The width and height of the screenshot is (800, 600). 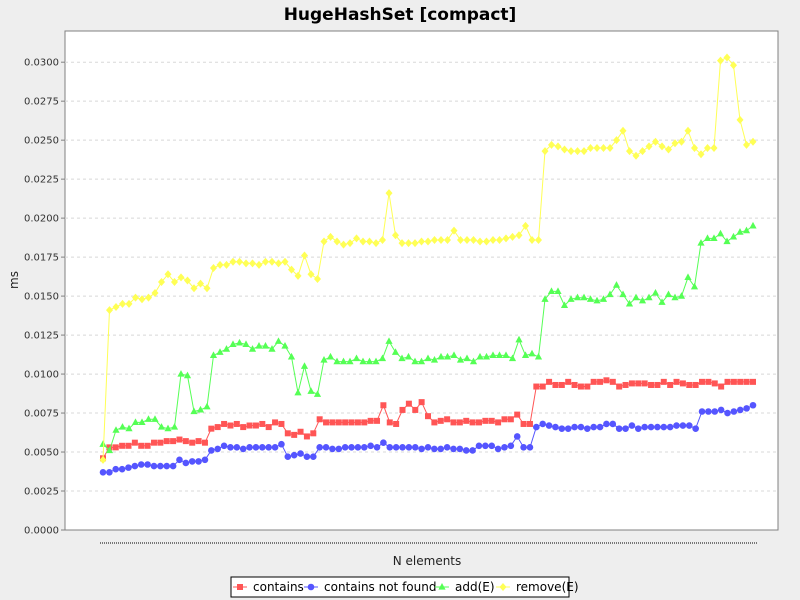 I want to click on legend-label: contains not found, so click(x=380, y=587).